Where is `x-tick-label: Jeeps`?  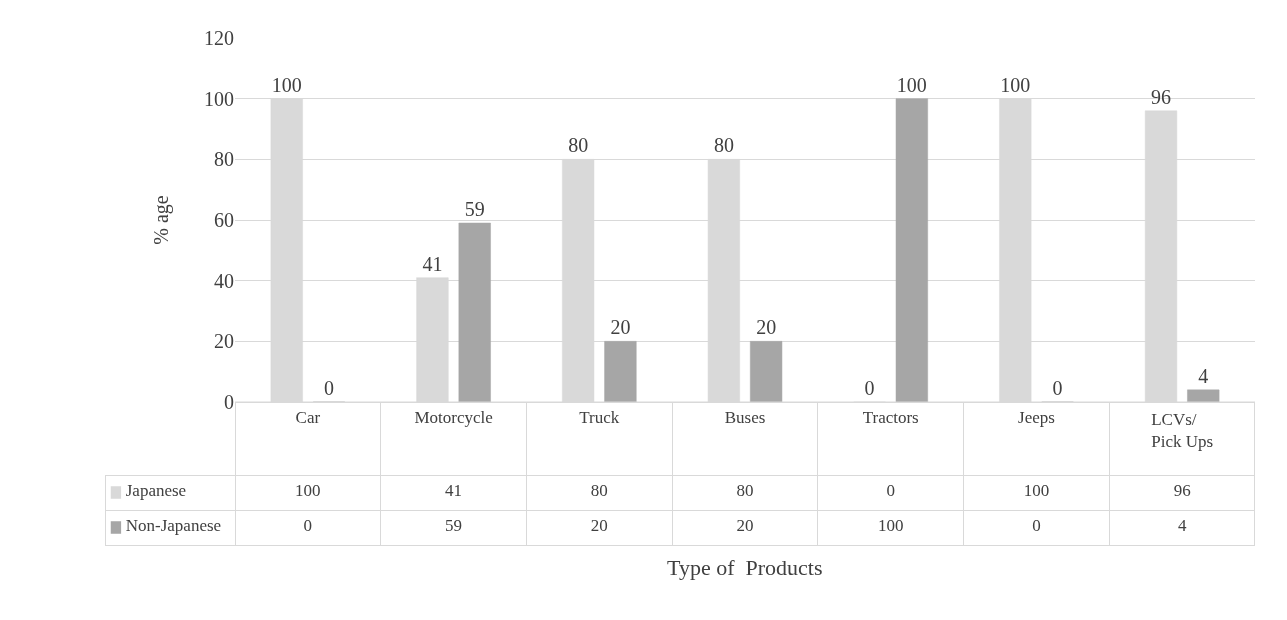
x-tick-label: Jeeps is located at coordinates (1036, 417).